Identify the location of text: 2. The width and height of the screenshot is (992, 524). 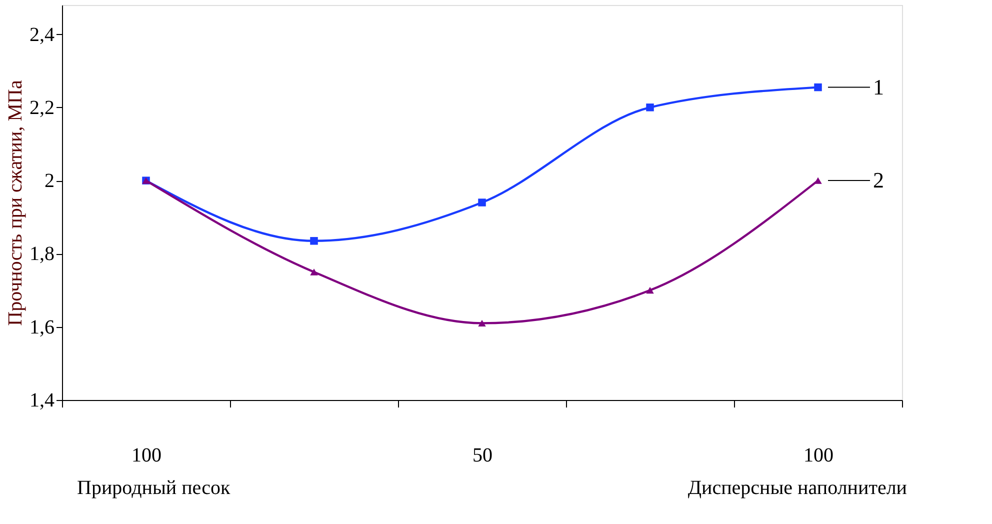
(878, 180).